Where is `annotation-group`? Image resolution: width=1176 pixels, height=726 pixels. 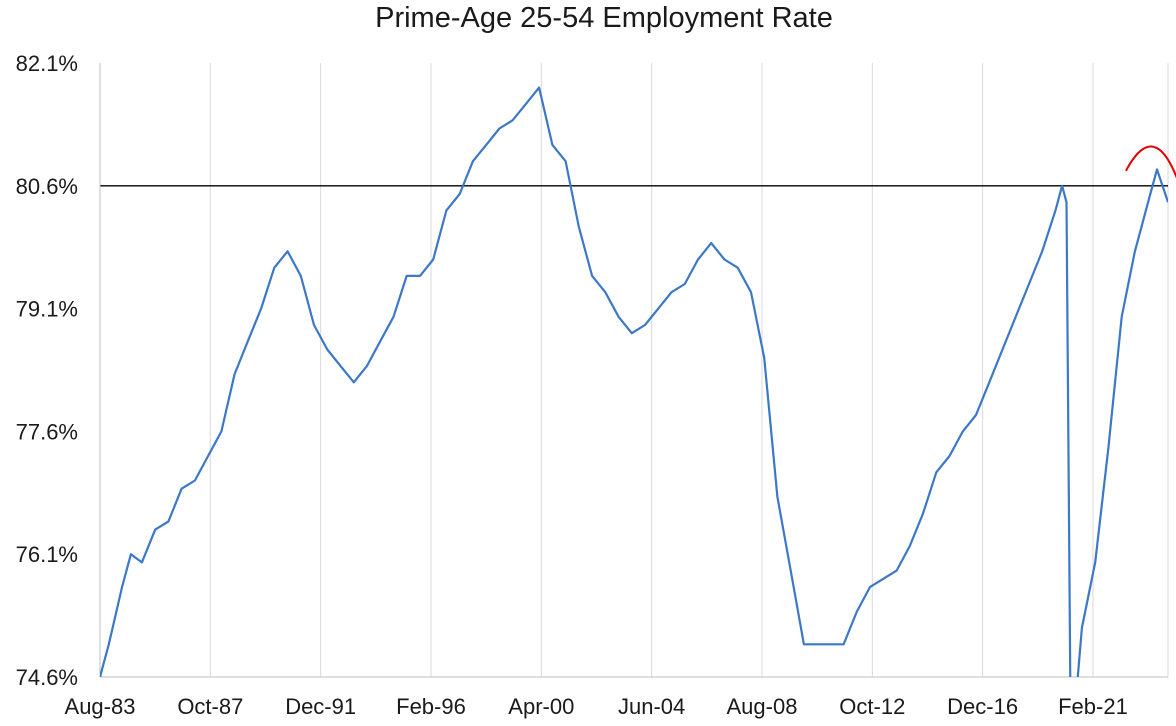
annotation-group is located at coordinates (1150, 162).